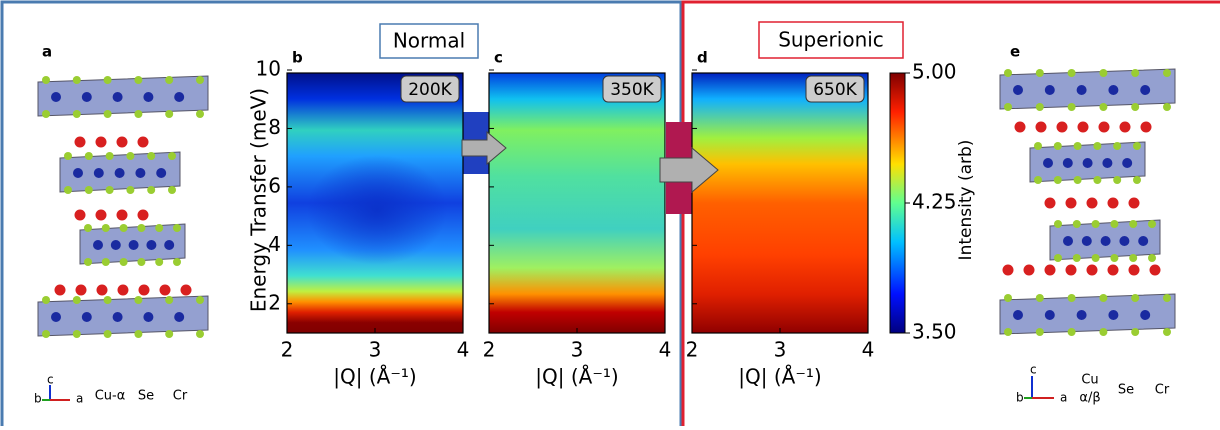  What do you see at coordinates (966, 200) in the screenshot?
I see `colorbar-label: Intensity (arb)` at bounding box center [966, 200].